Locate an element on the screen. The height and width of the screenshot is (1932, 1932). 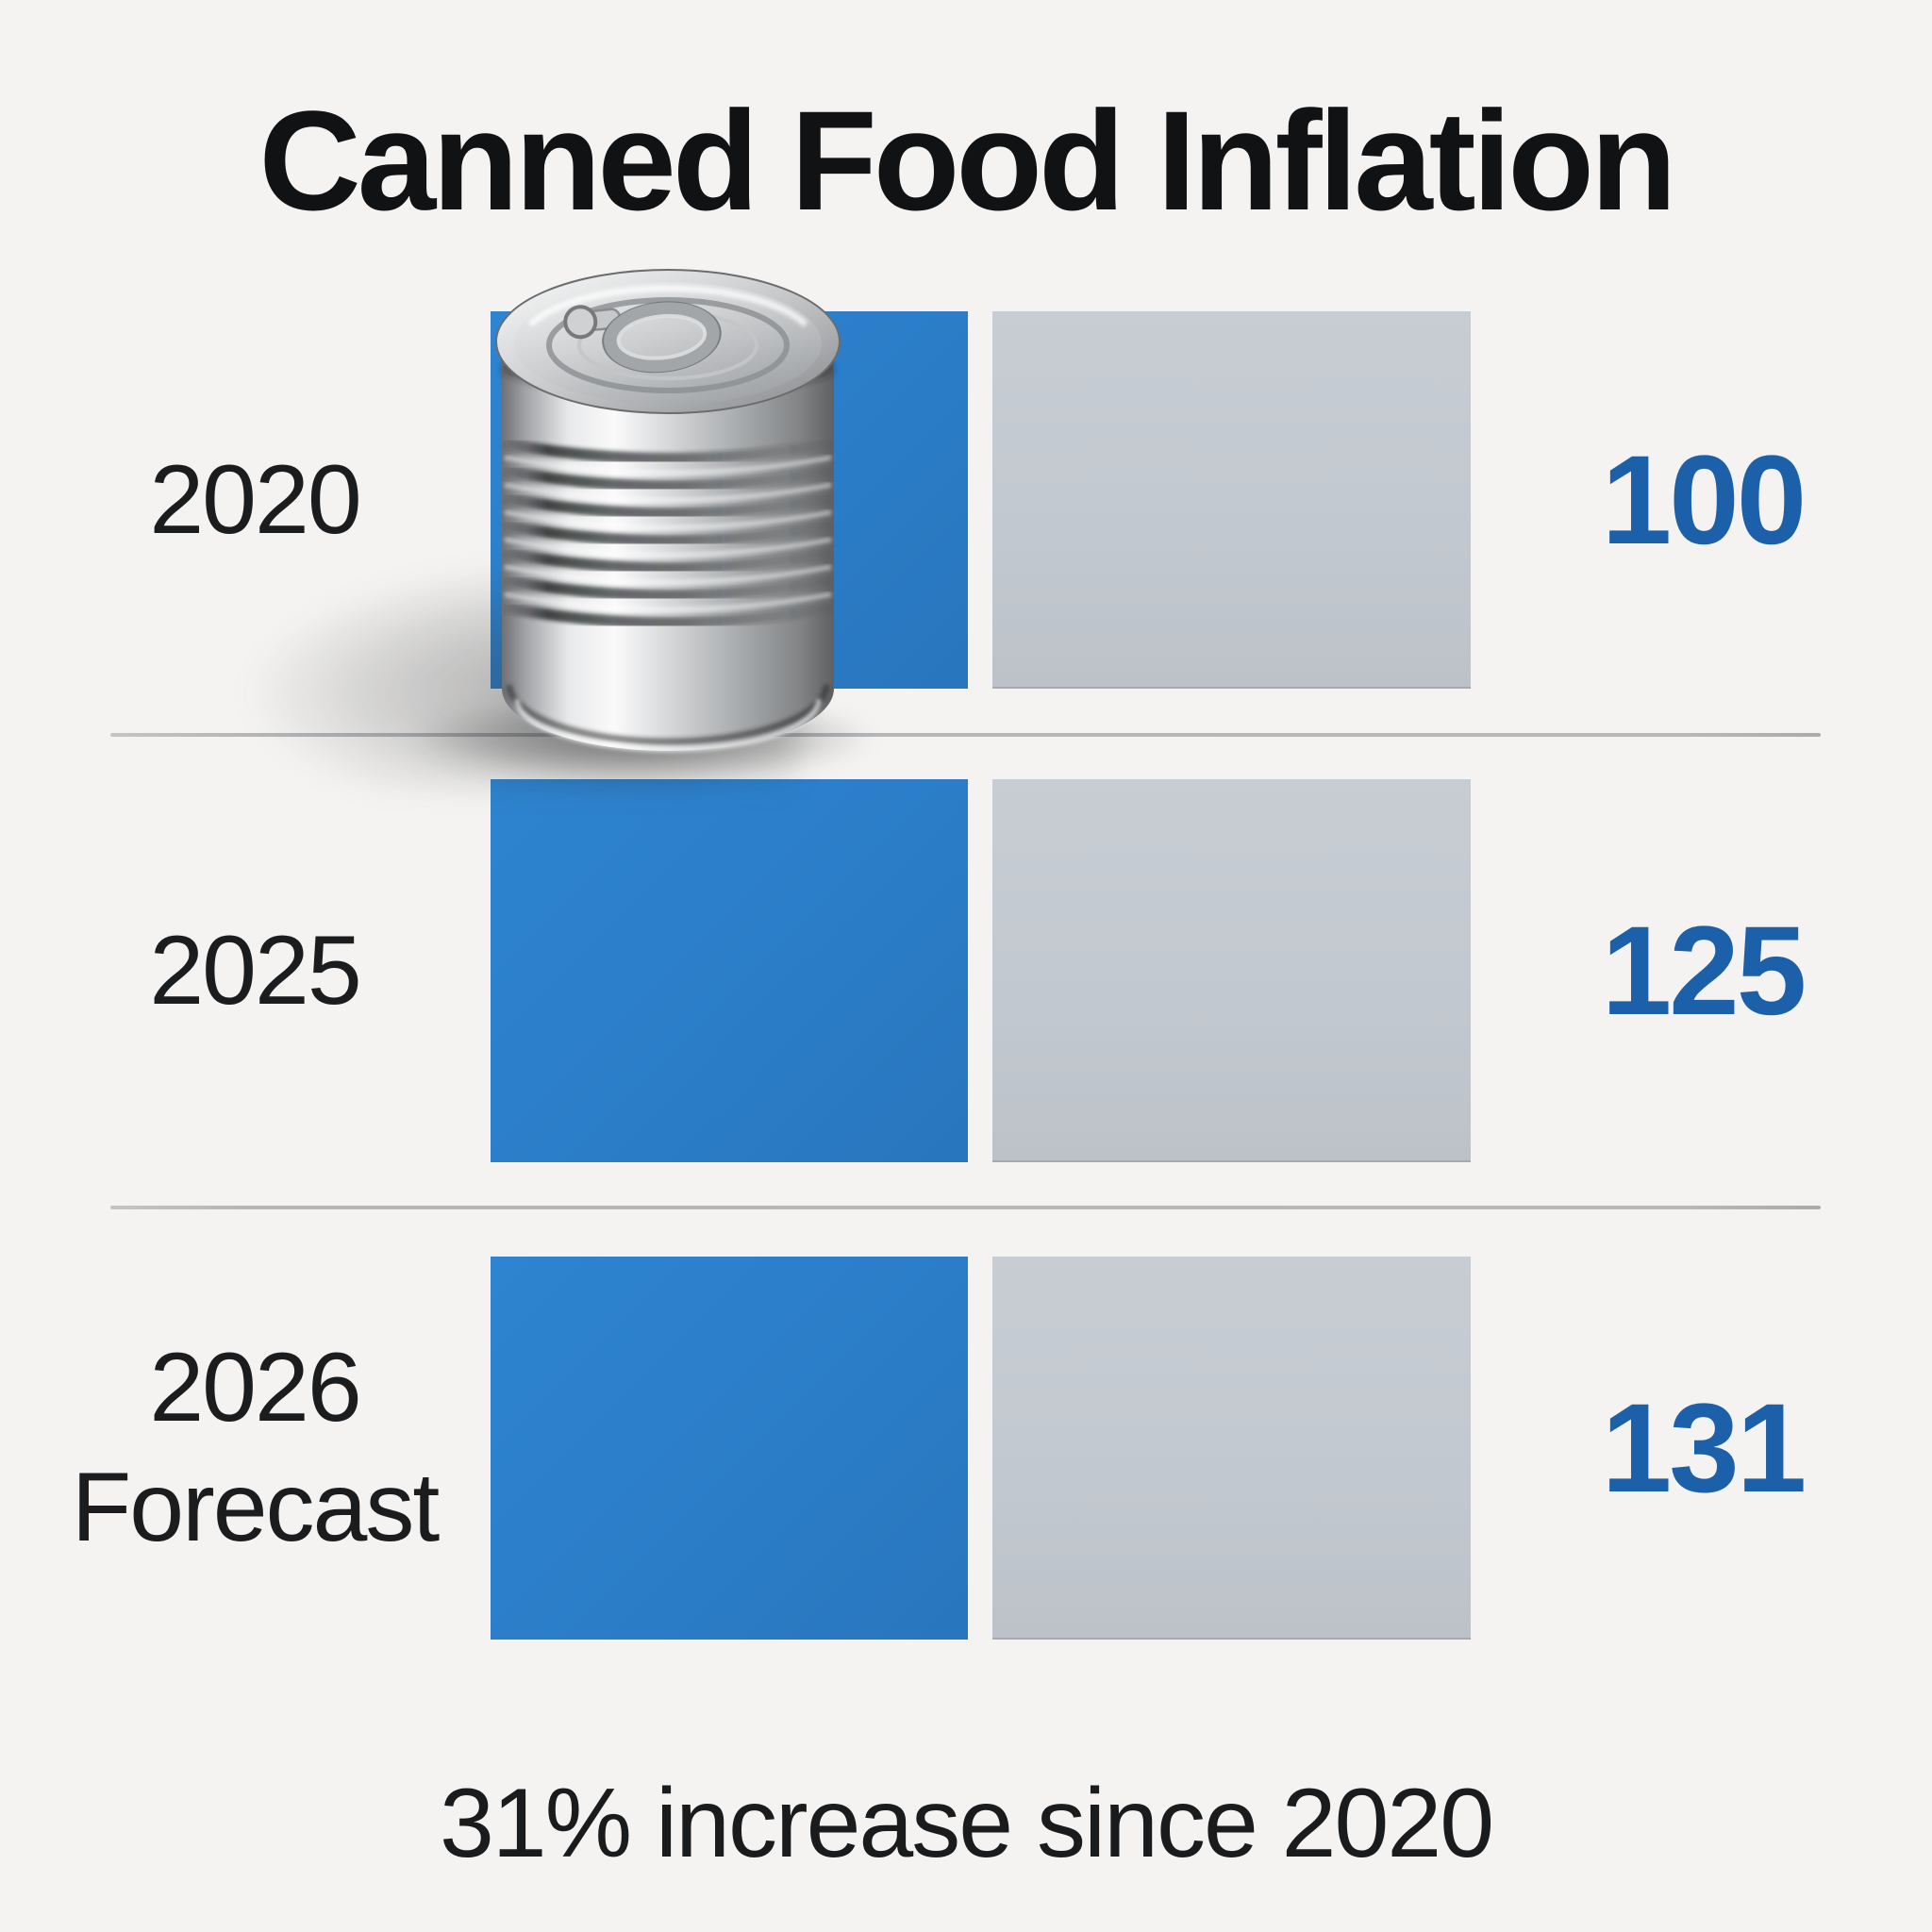
page-title: Canned Food Inflation is located at coordinates (967, 160).